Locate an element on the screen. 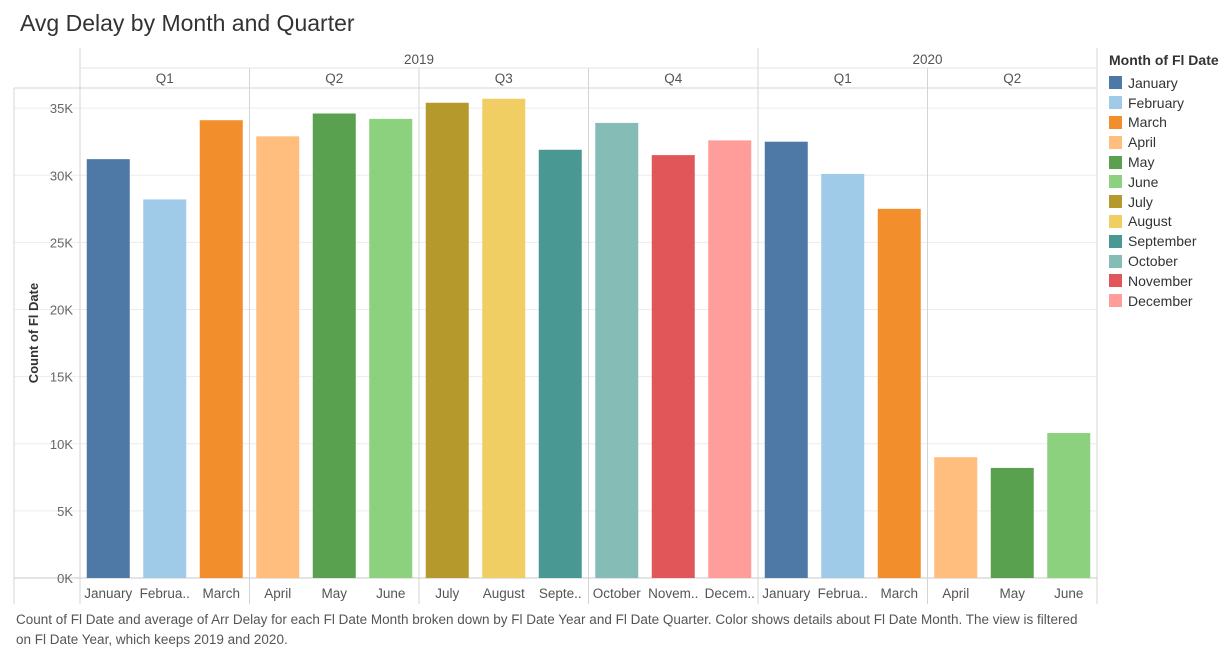 The width and height of the screenshot is (1229, 656). legend-item-may: May is located at coordinates (1164, 162).